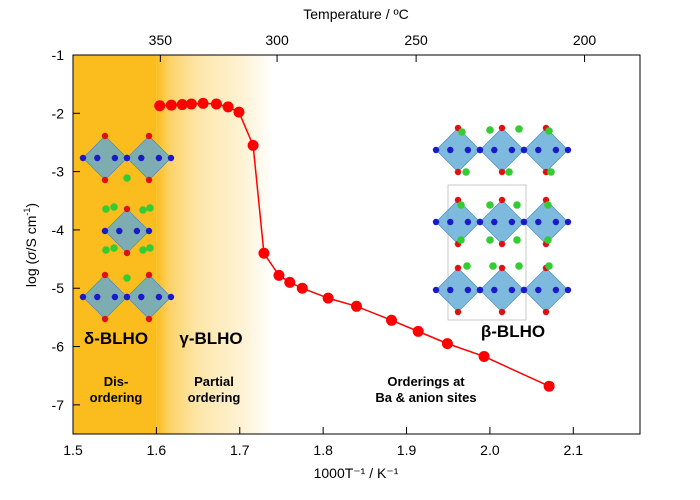  What do you see at coordinates (116, 338) in the screenshot?
I see `phase-label-delta: δ-BLHO` at bounding box center [116, 338].